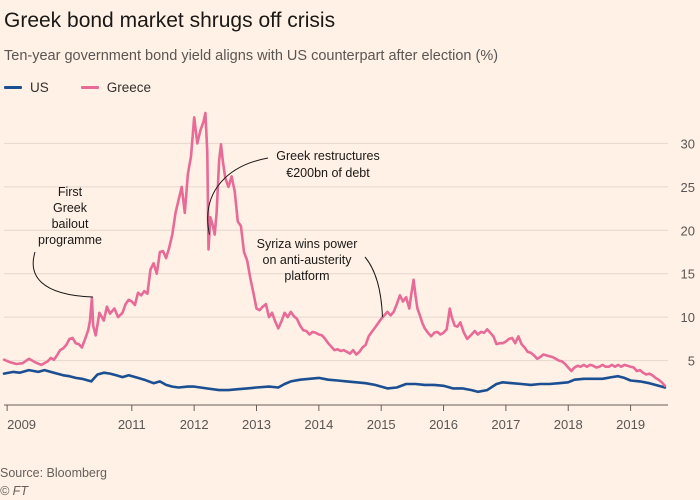  I want to click on annotation-text: platform, so click(306, 276).